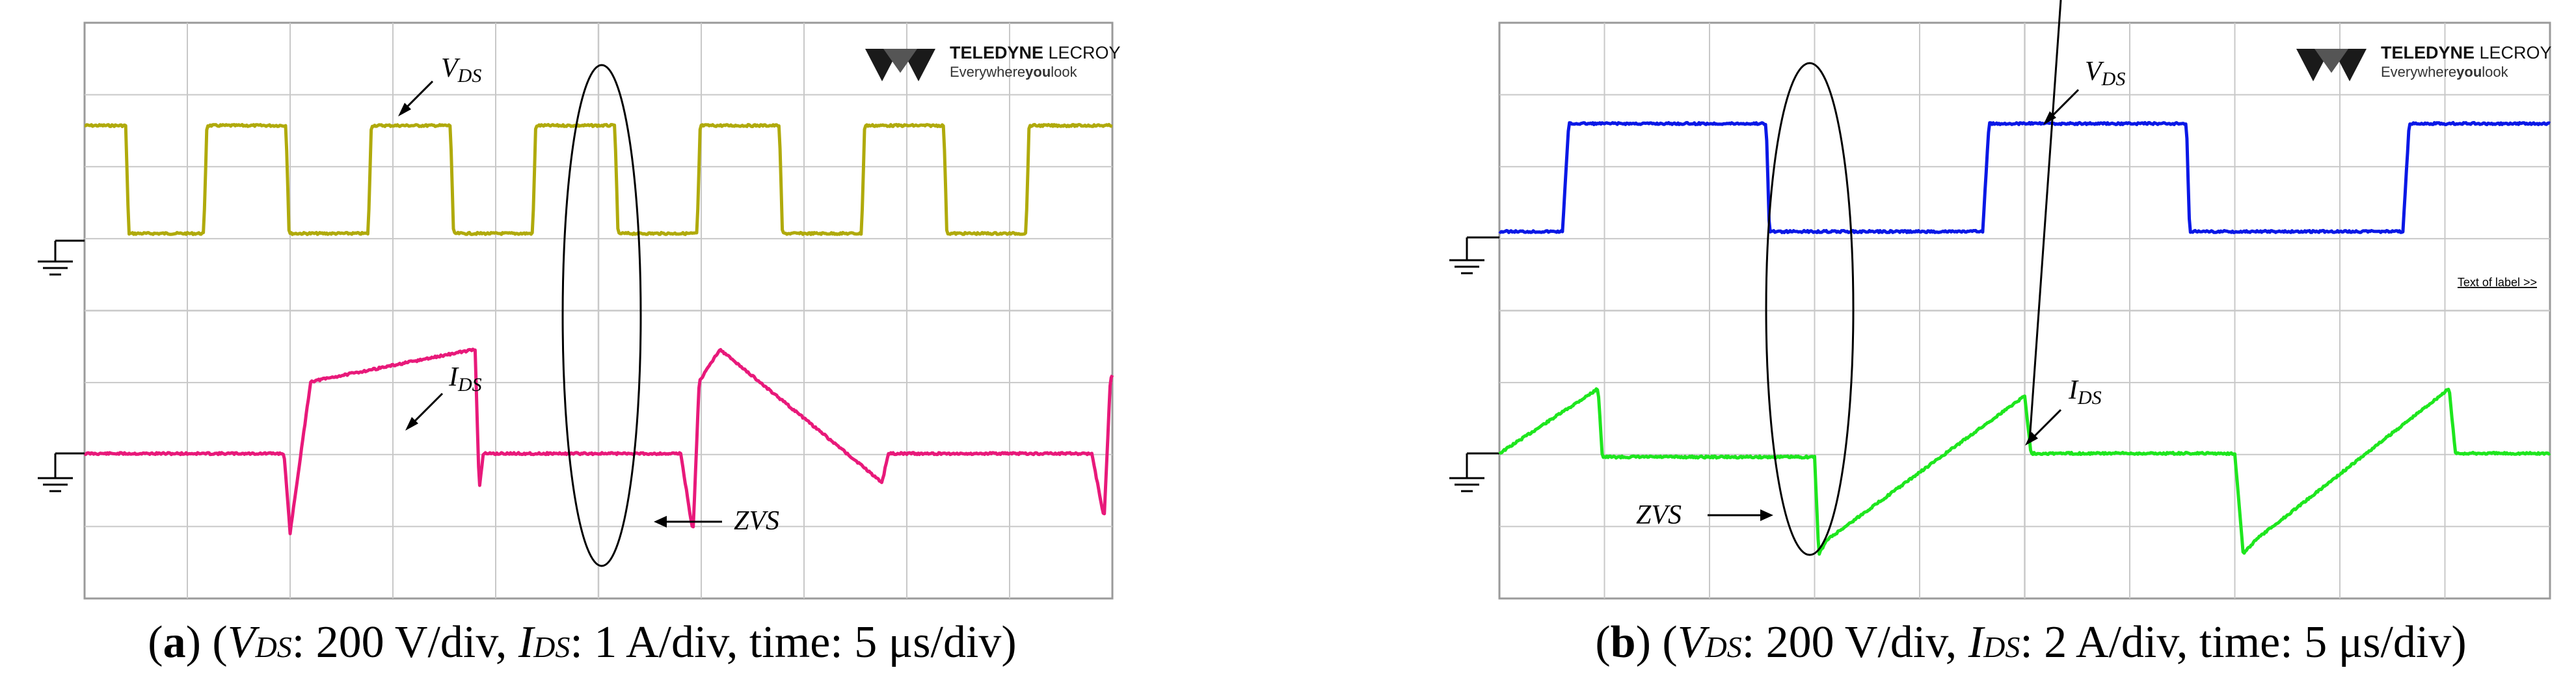 This screenshot has height=698, width=2576. What do you see at coordinates (175, 642) in the screenshot?
I see `caption-label: a` at bounding box center [175, 642].